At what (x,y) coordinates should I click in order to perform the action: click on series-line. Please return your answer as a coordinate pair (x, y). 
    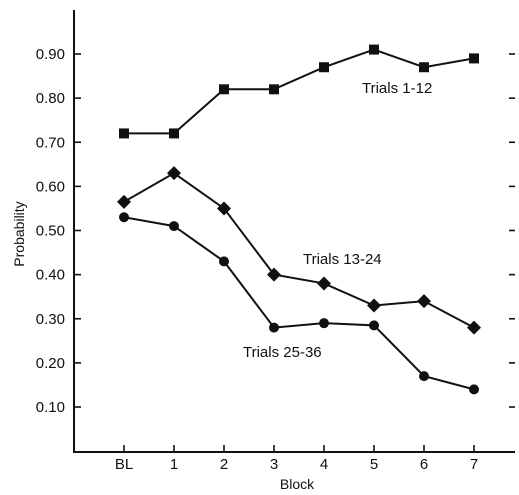
    Looking at the image, I should click on (299, 91).